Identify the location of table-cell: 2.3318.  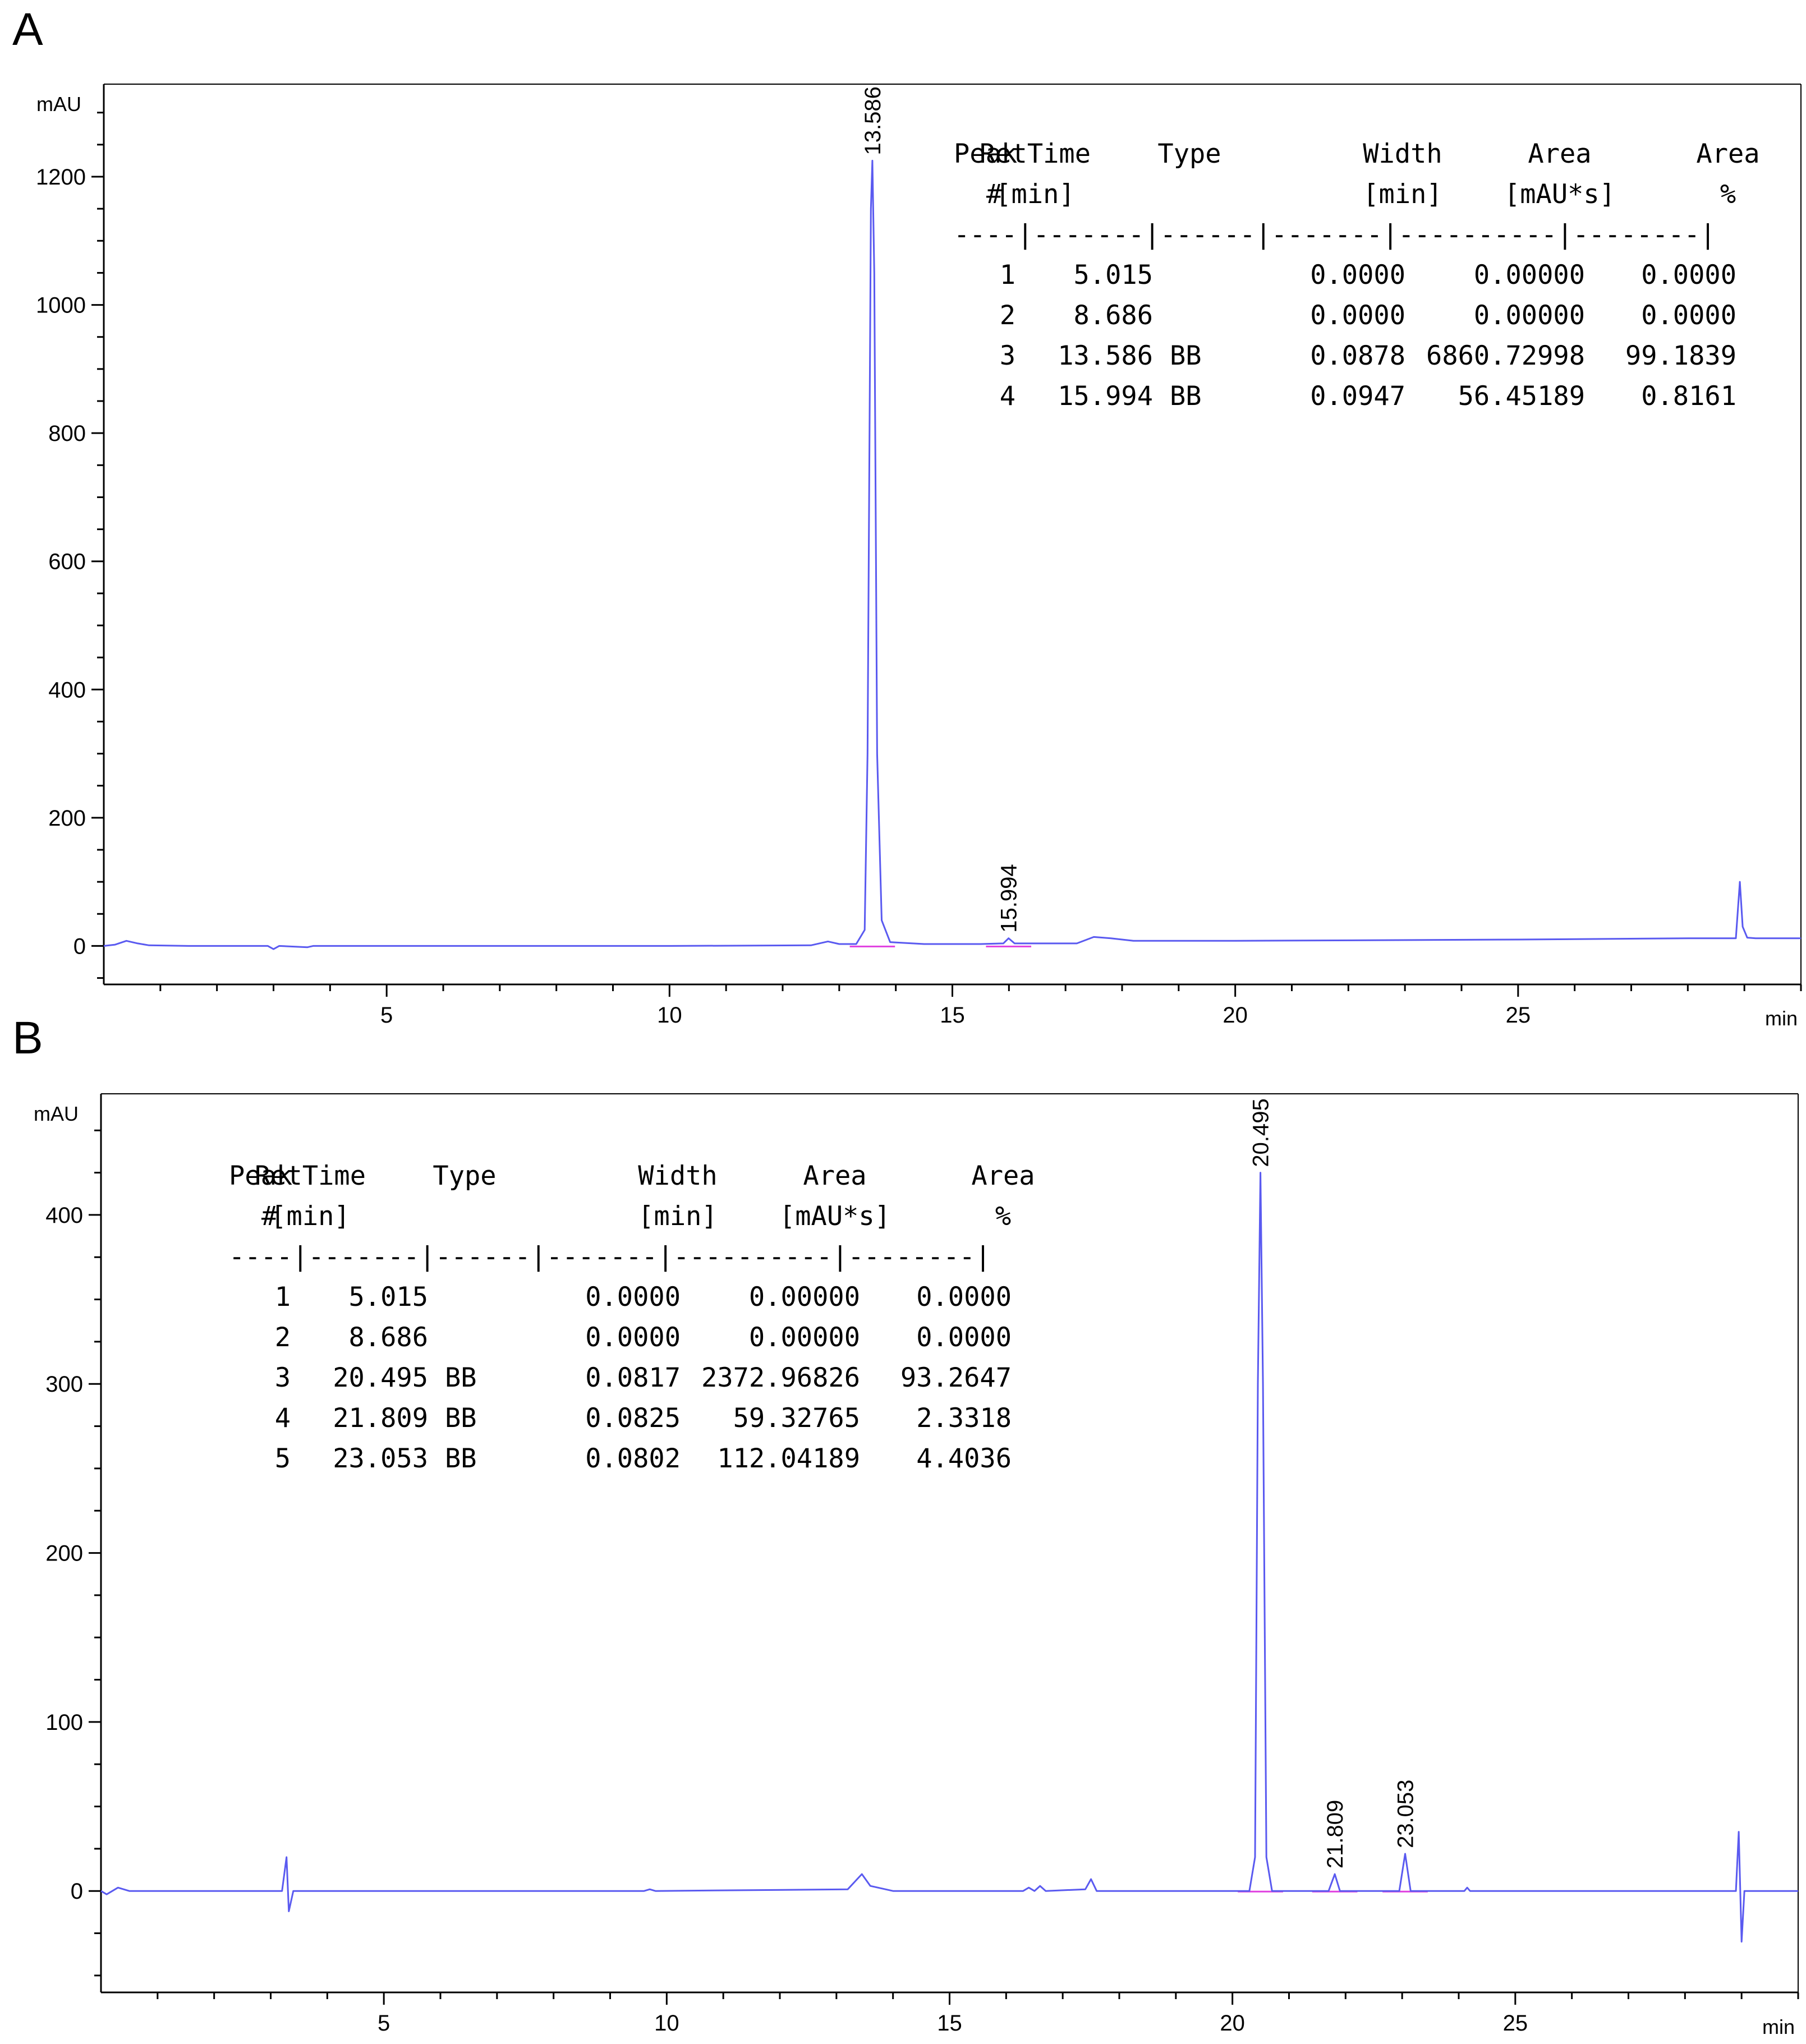
(964, 1419).